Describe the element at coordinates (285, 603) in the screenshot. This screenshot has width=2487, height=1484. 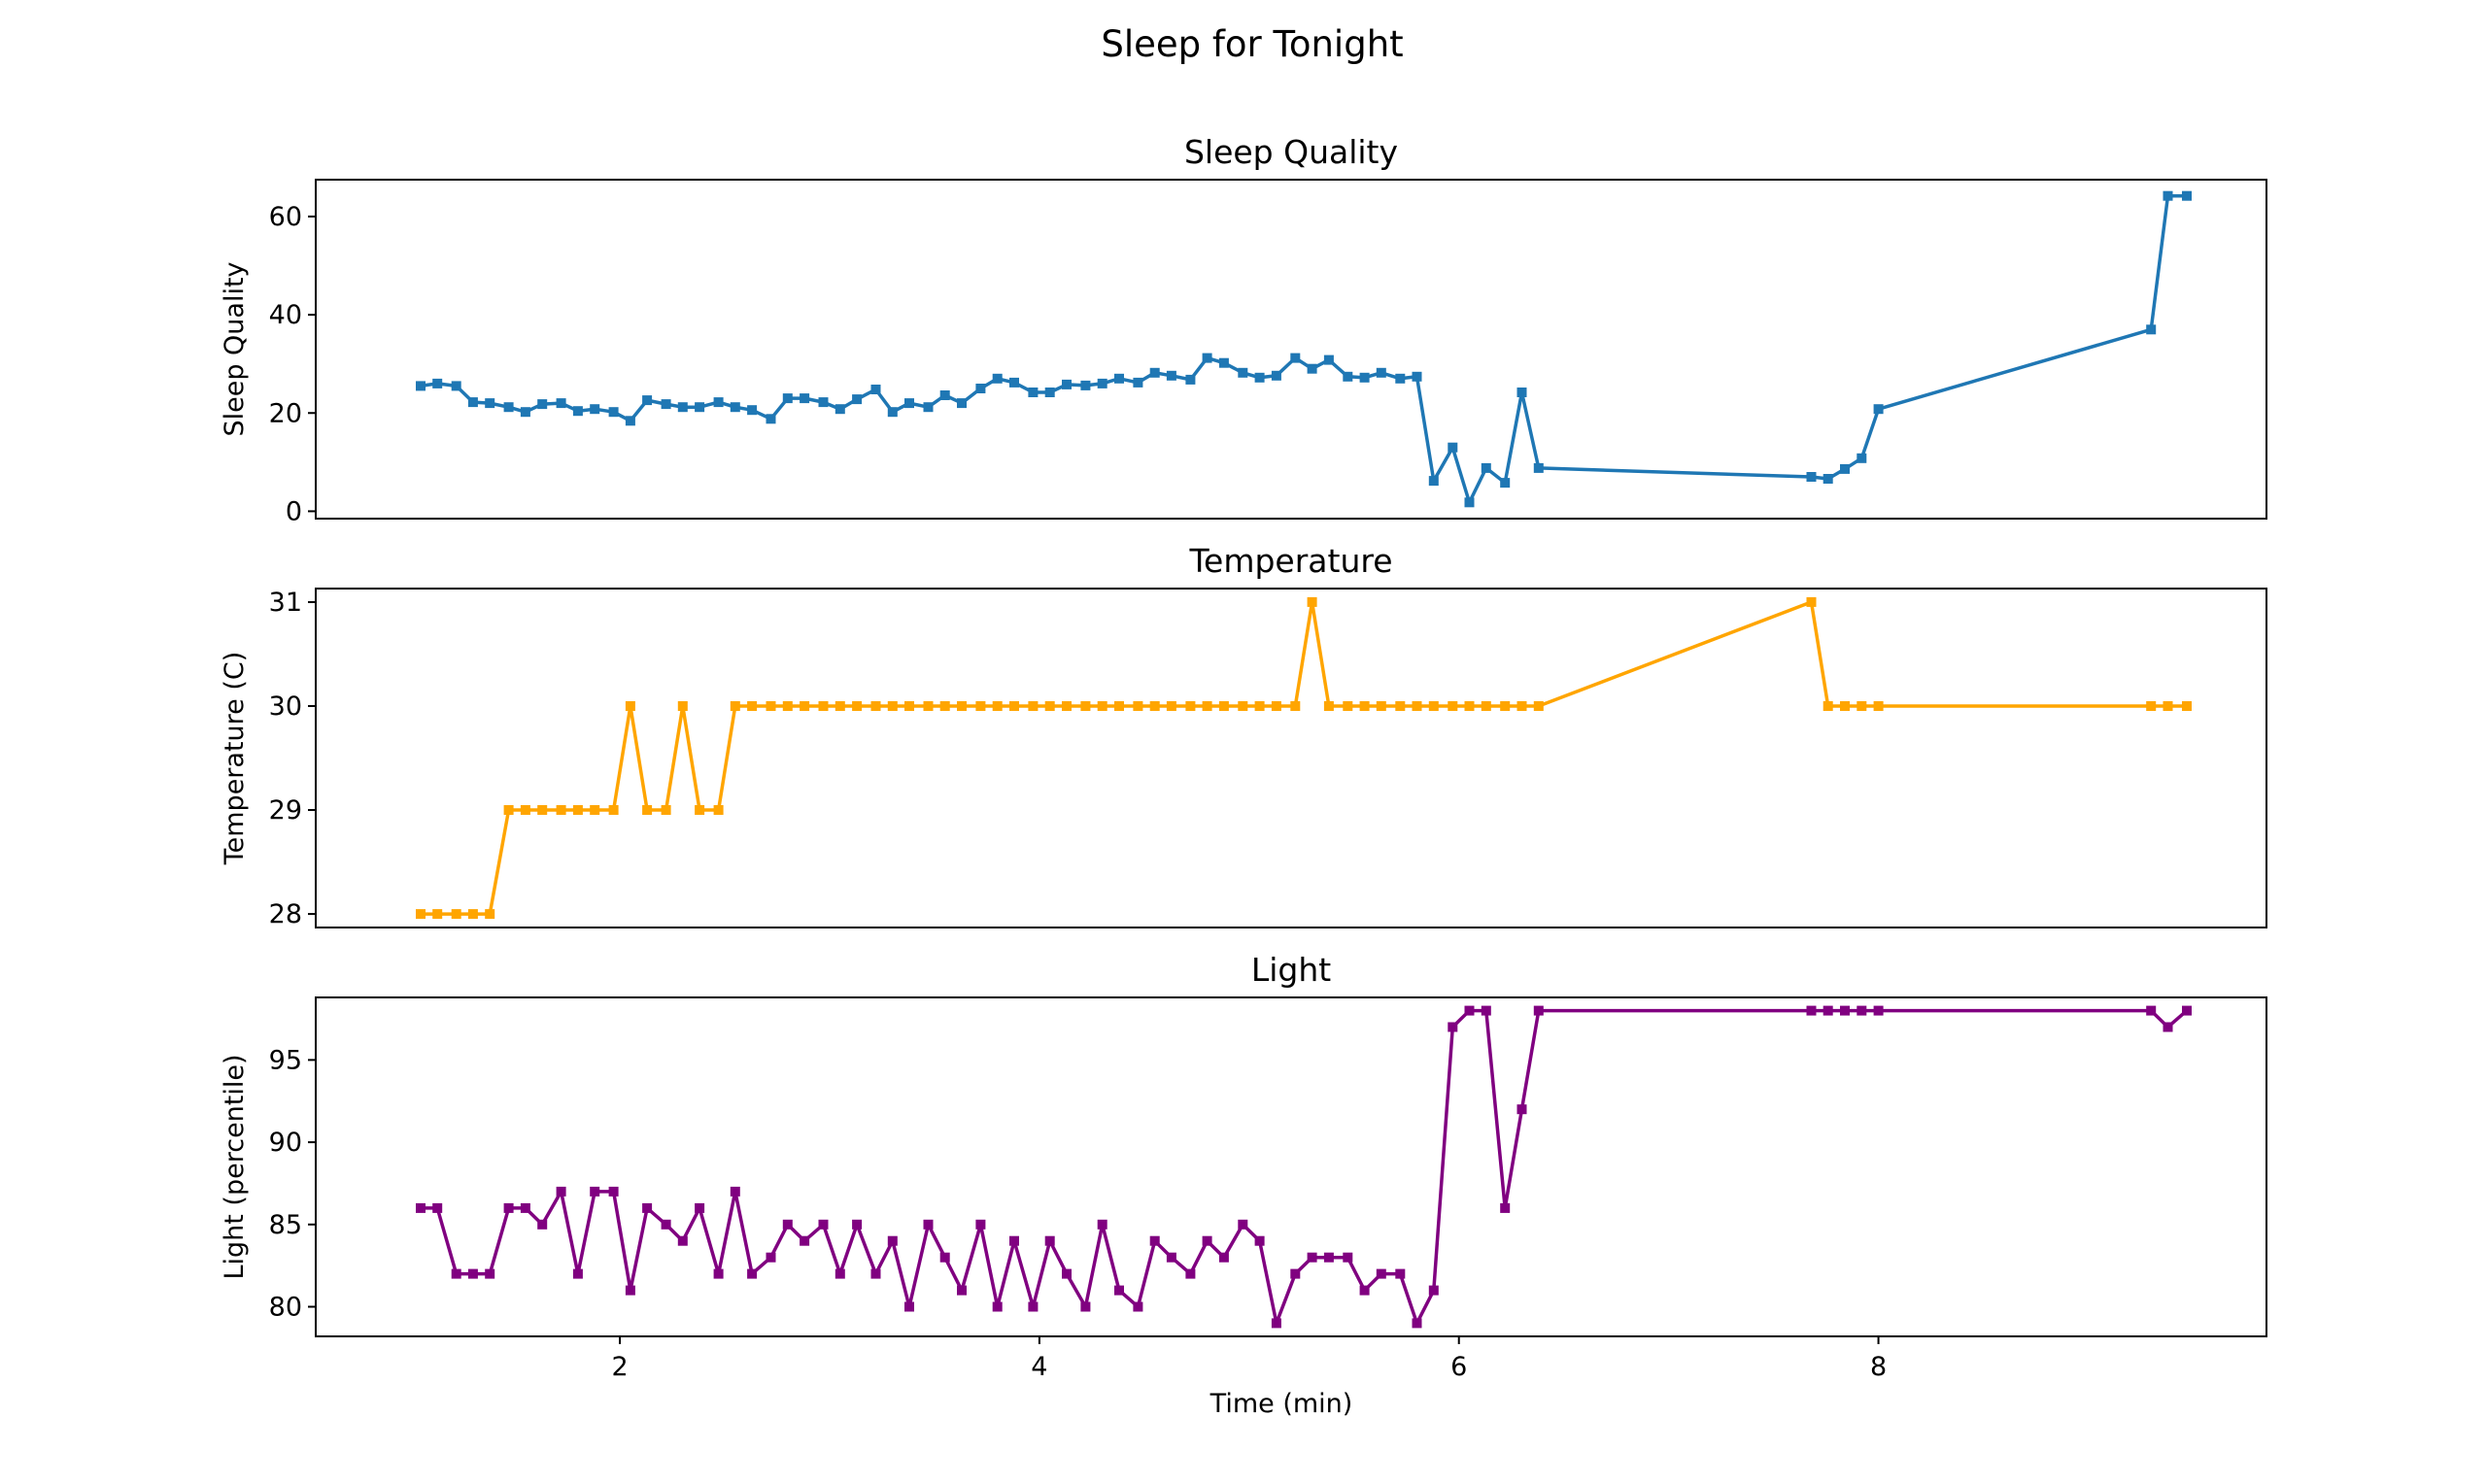
I see `y-tick-label: 31` at that location.